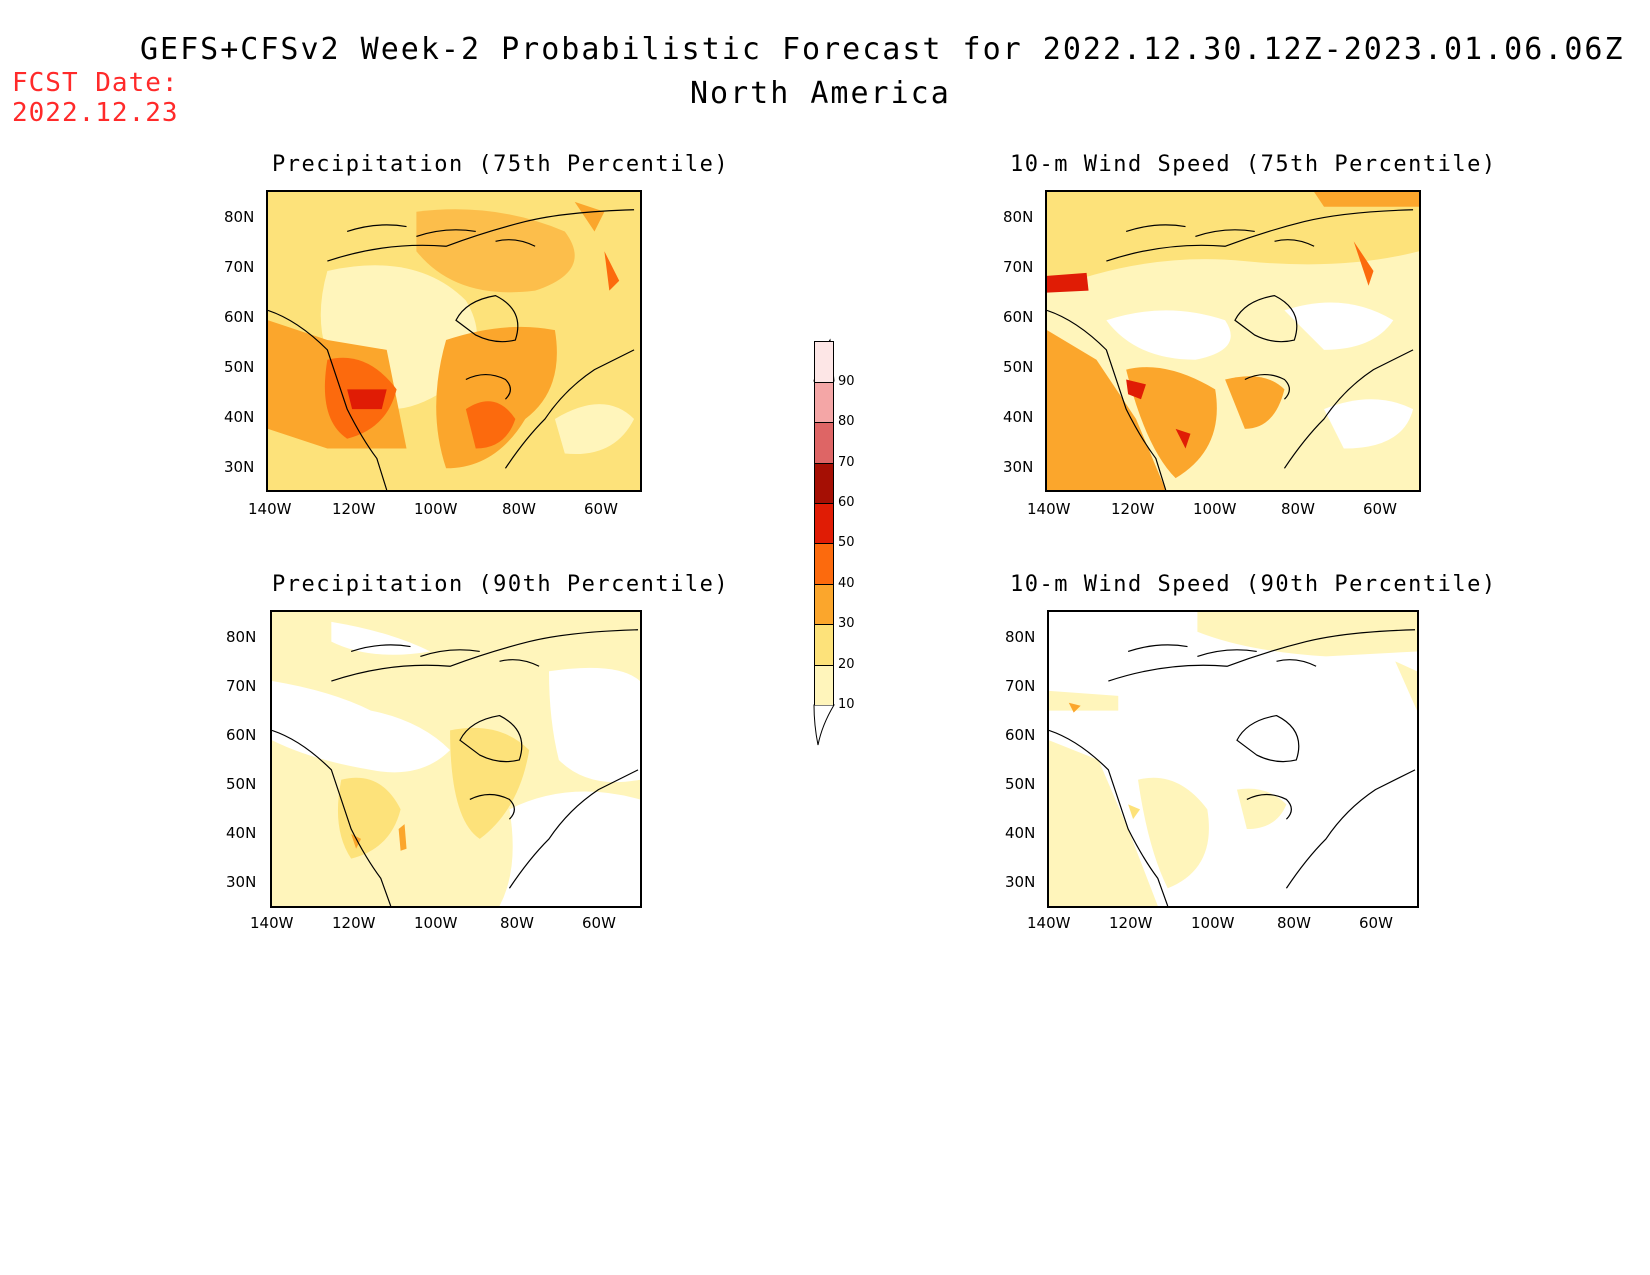  Describe the element at coordinates (824, 725) in the screenshot. I see `colorbar-bottom-wedge` at that location.